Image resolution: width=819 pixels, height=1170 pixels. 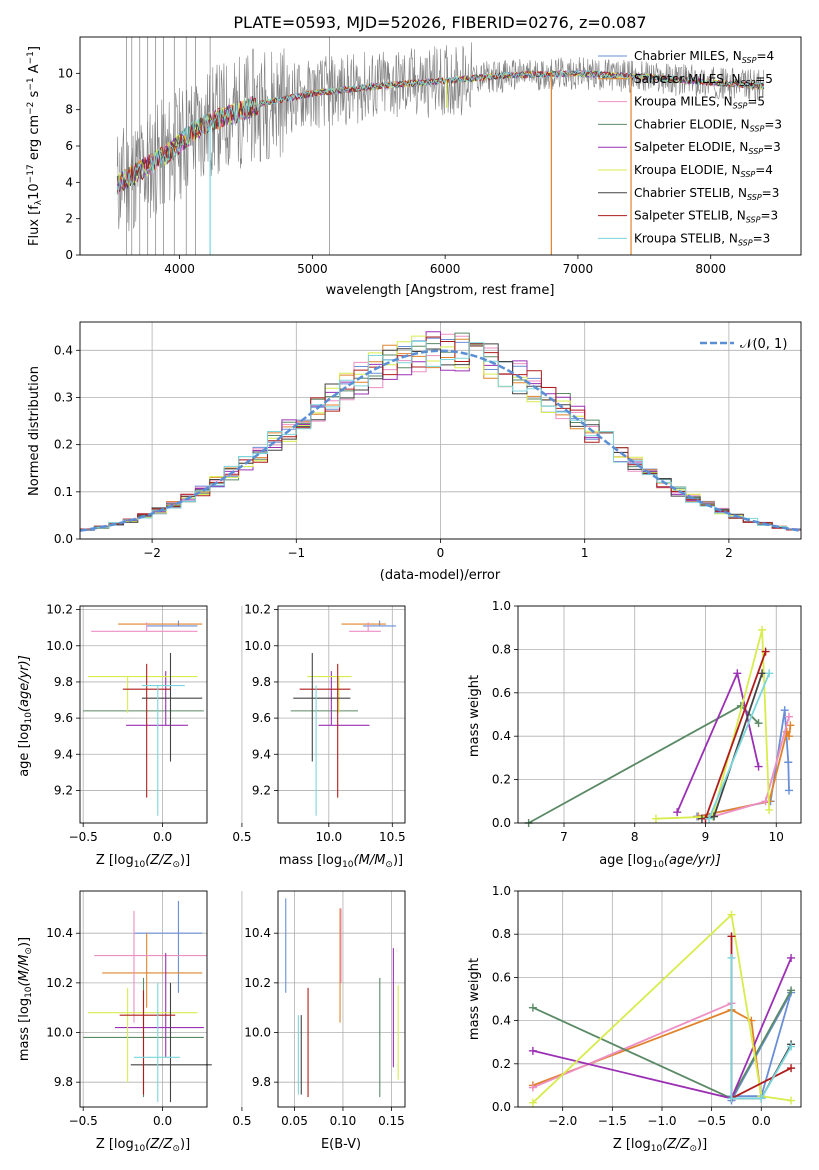 What do you see at coordinates (445, 269) in the screenshot?
I see `x-tick-label: 6000` at bounding box center [445, 269].